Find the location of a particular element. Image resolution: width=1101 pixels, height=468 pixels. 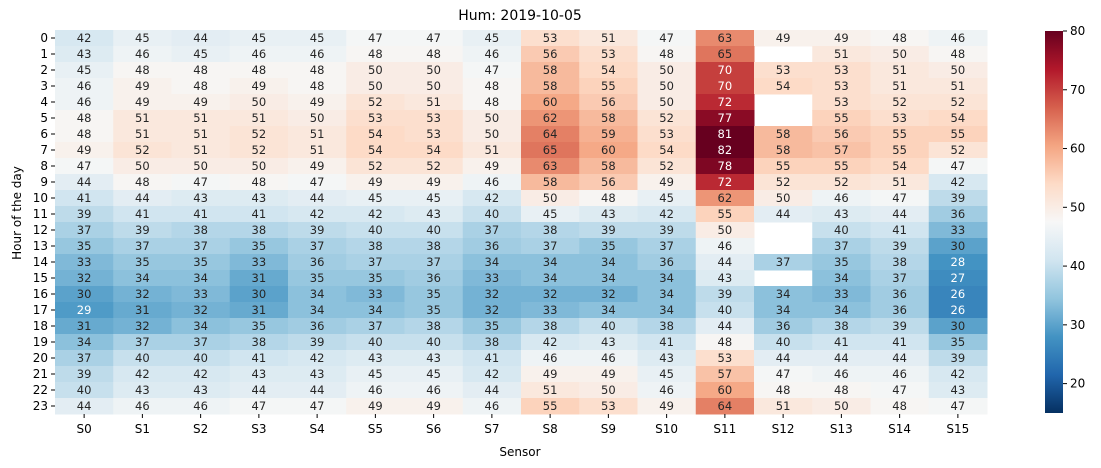

cell-value-label: 42 is located at coordinates (84, 38).